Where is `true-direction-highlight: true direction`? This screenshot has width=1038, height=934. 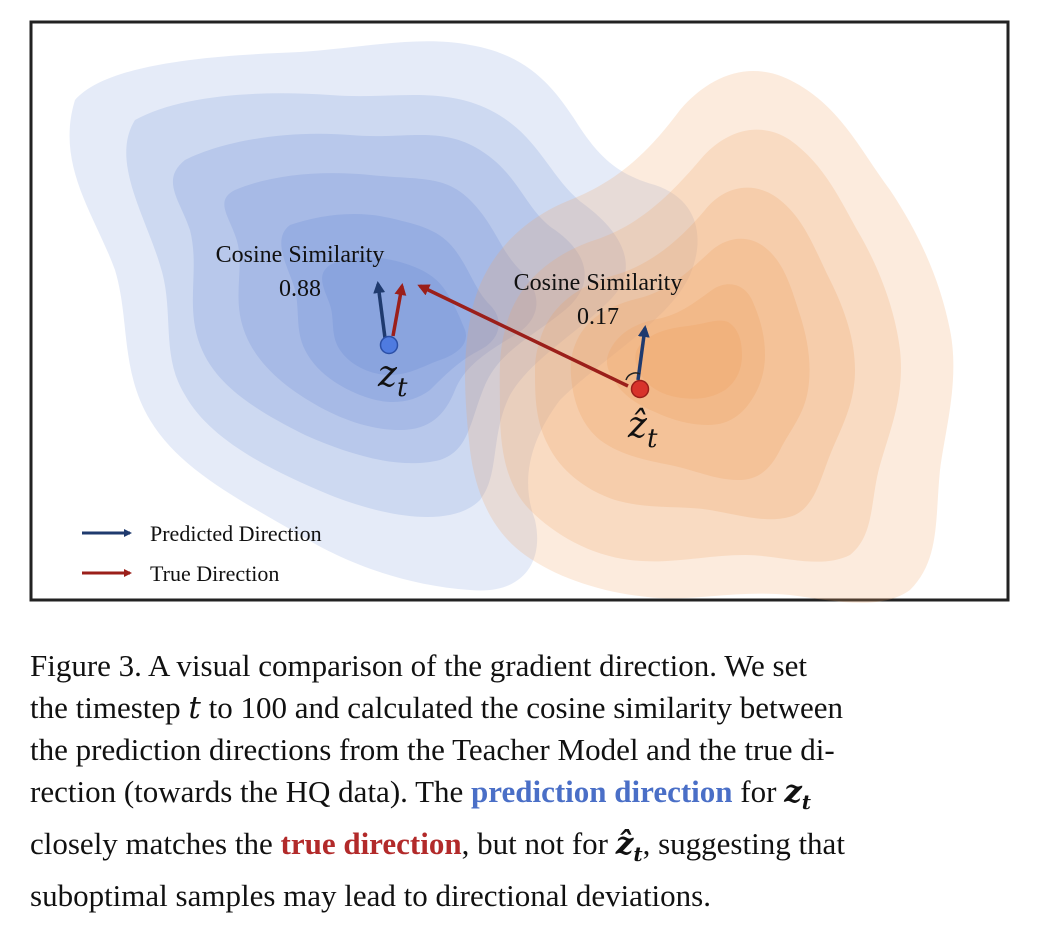 true-direction-highlight: true direction is located at coordinates (371, 844).